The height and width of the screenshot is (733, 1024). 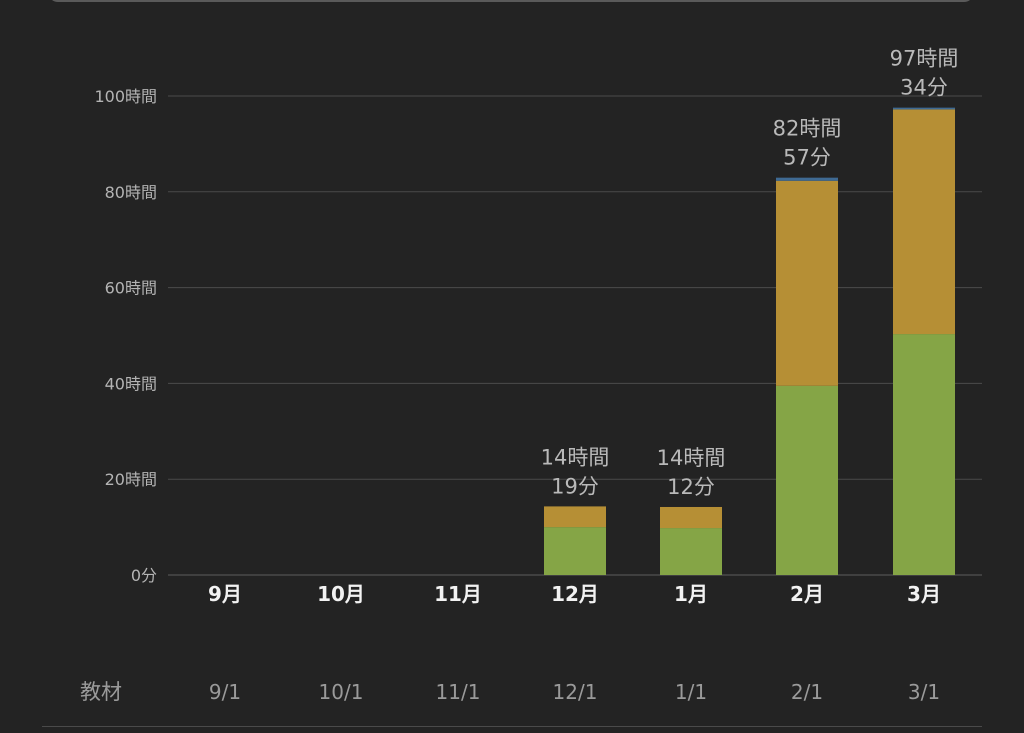 What do you see at coordinates (575, 692) in the screenshot?
I see `date-label: 12/1` at bounding box center [575, 692].